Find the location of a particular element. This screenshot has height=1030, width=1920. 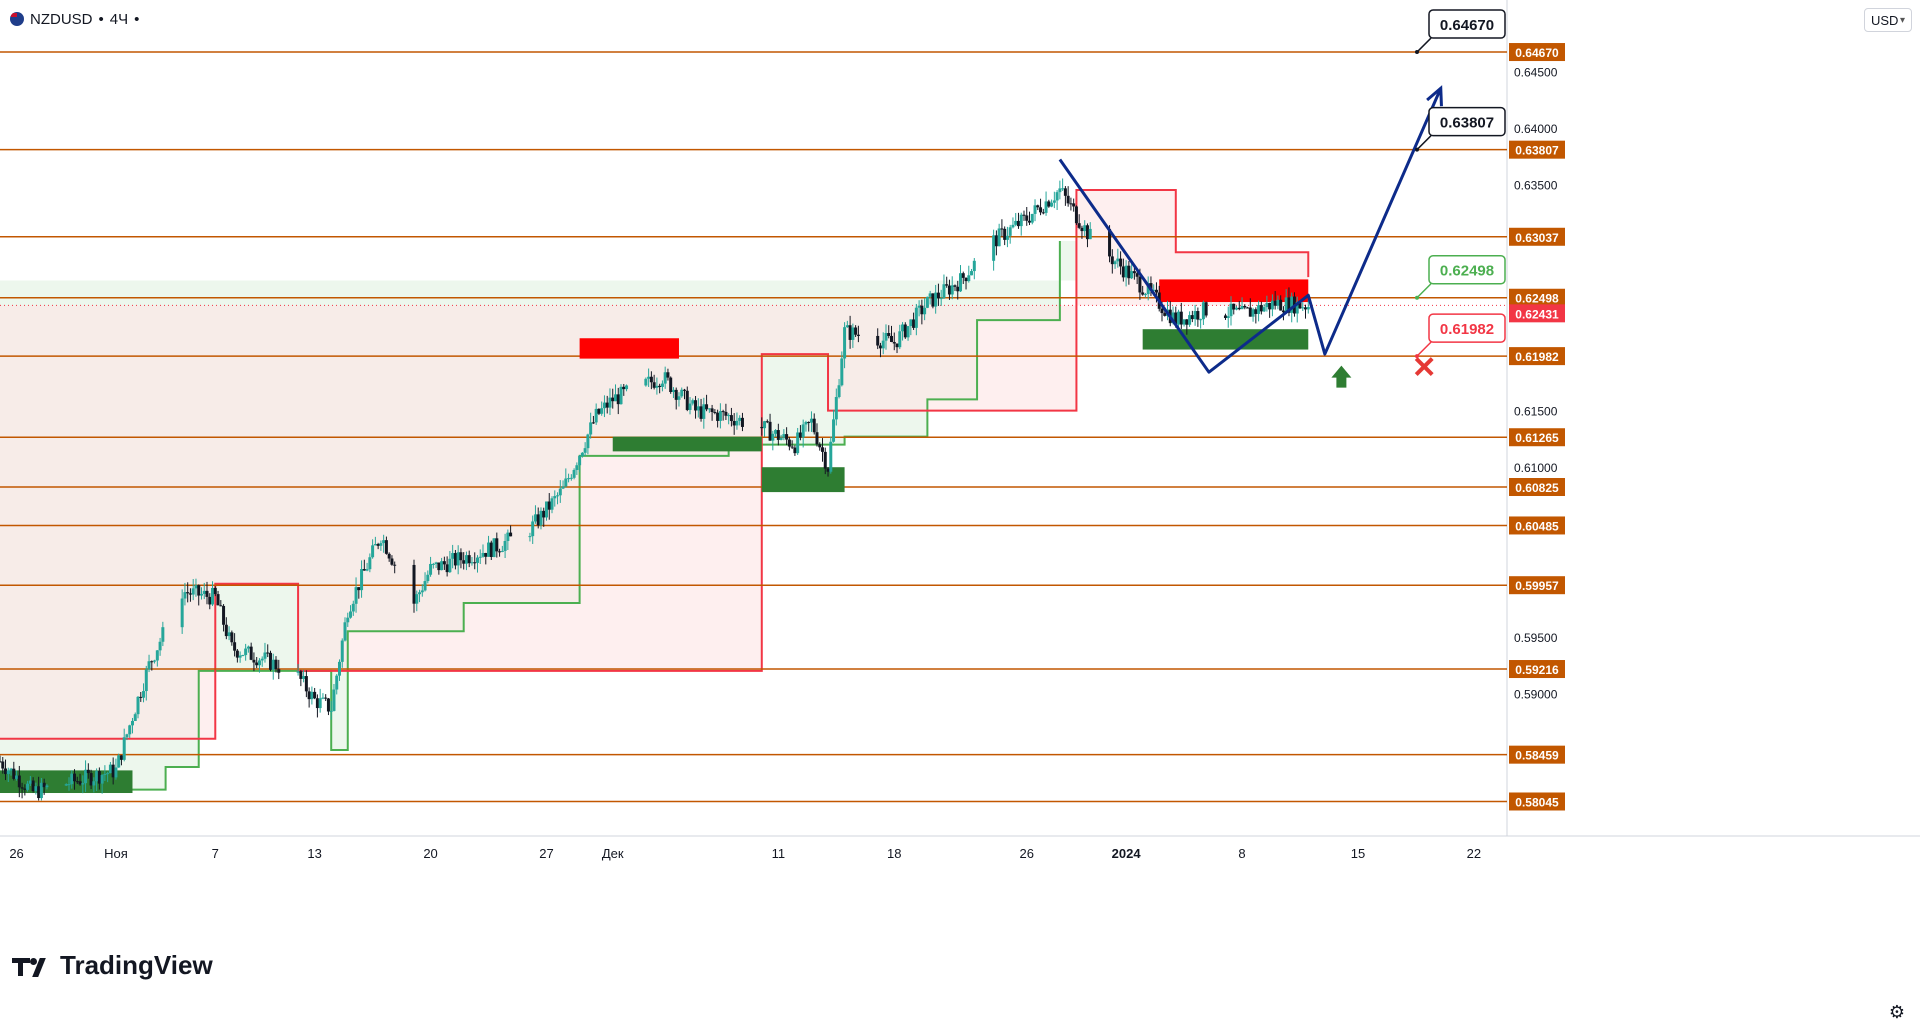

tradingview-watermark: TradingView is located at coordinates (112, 965).